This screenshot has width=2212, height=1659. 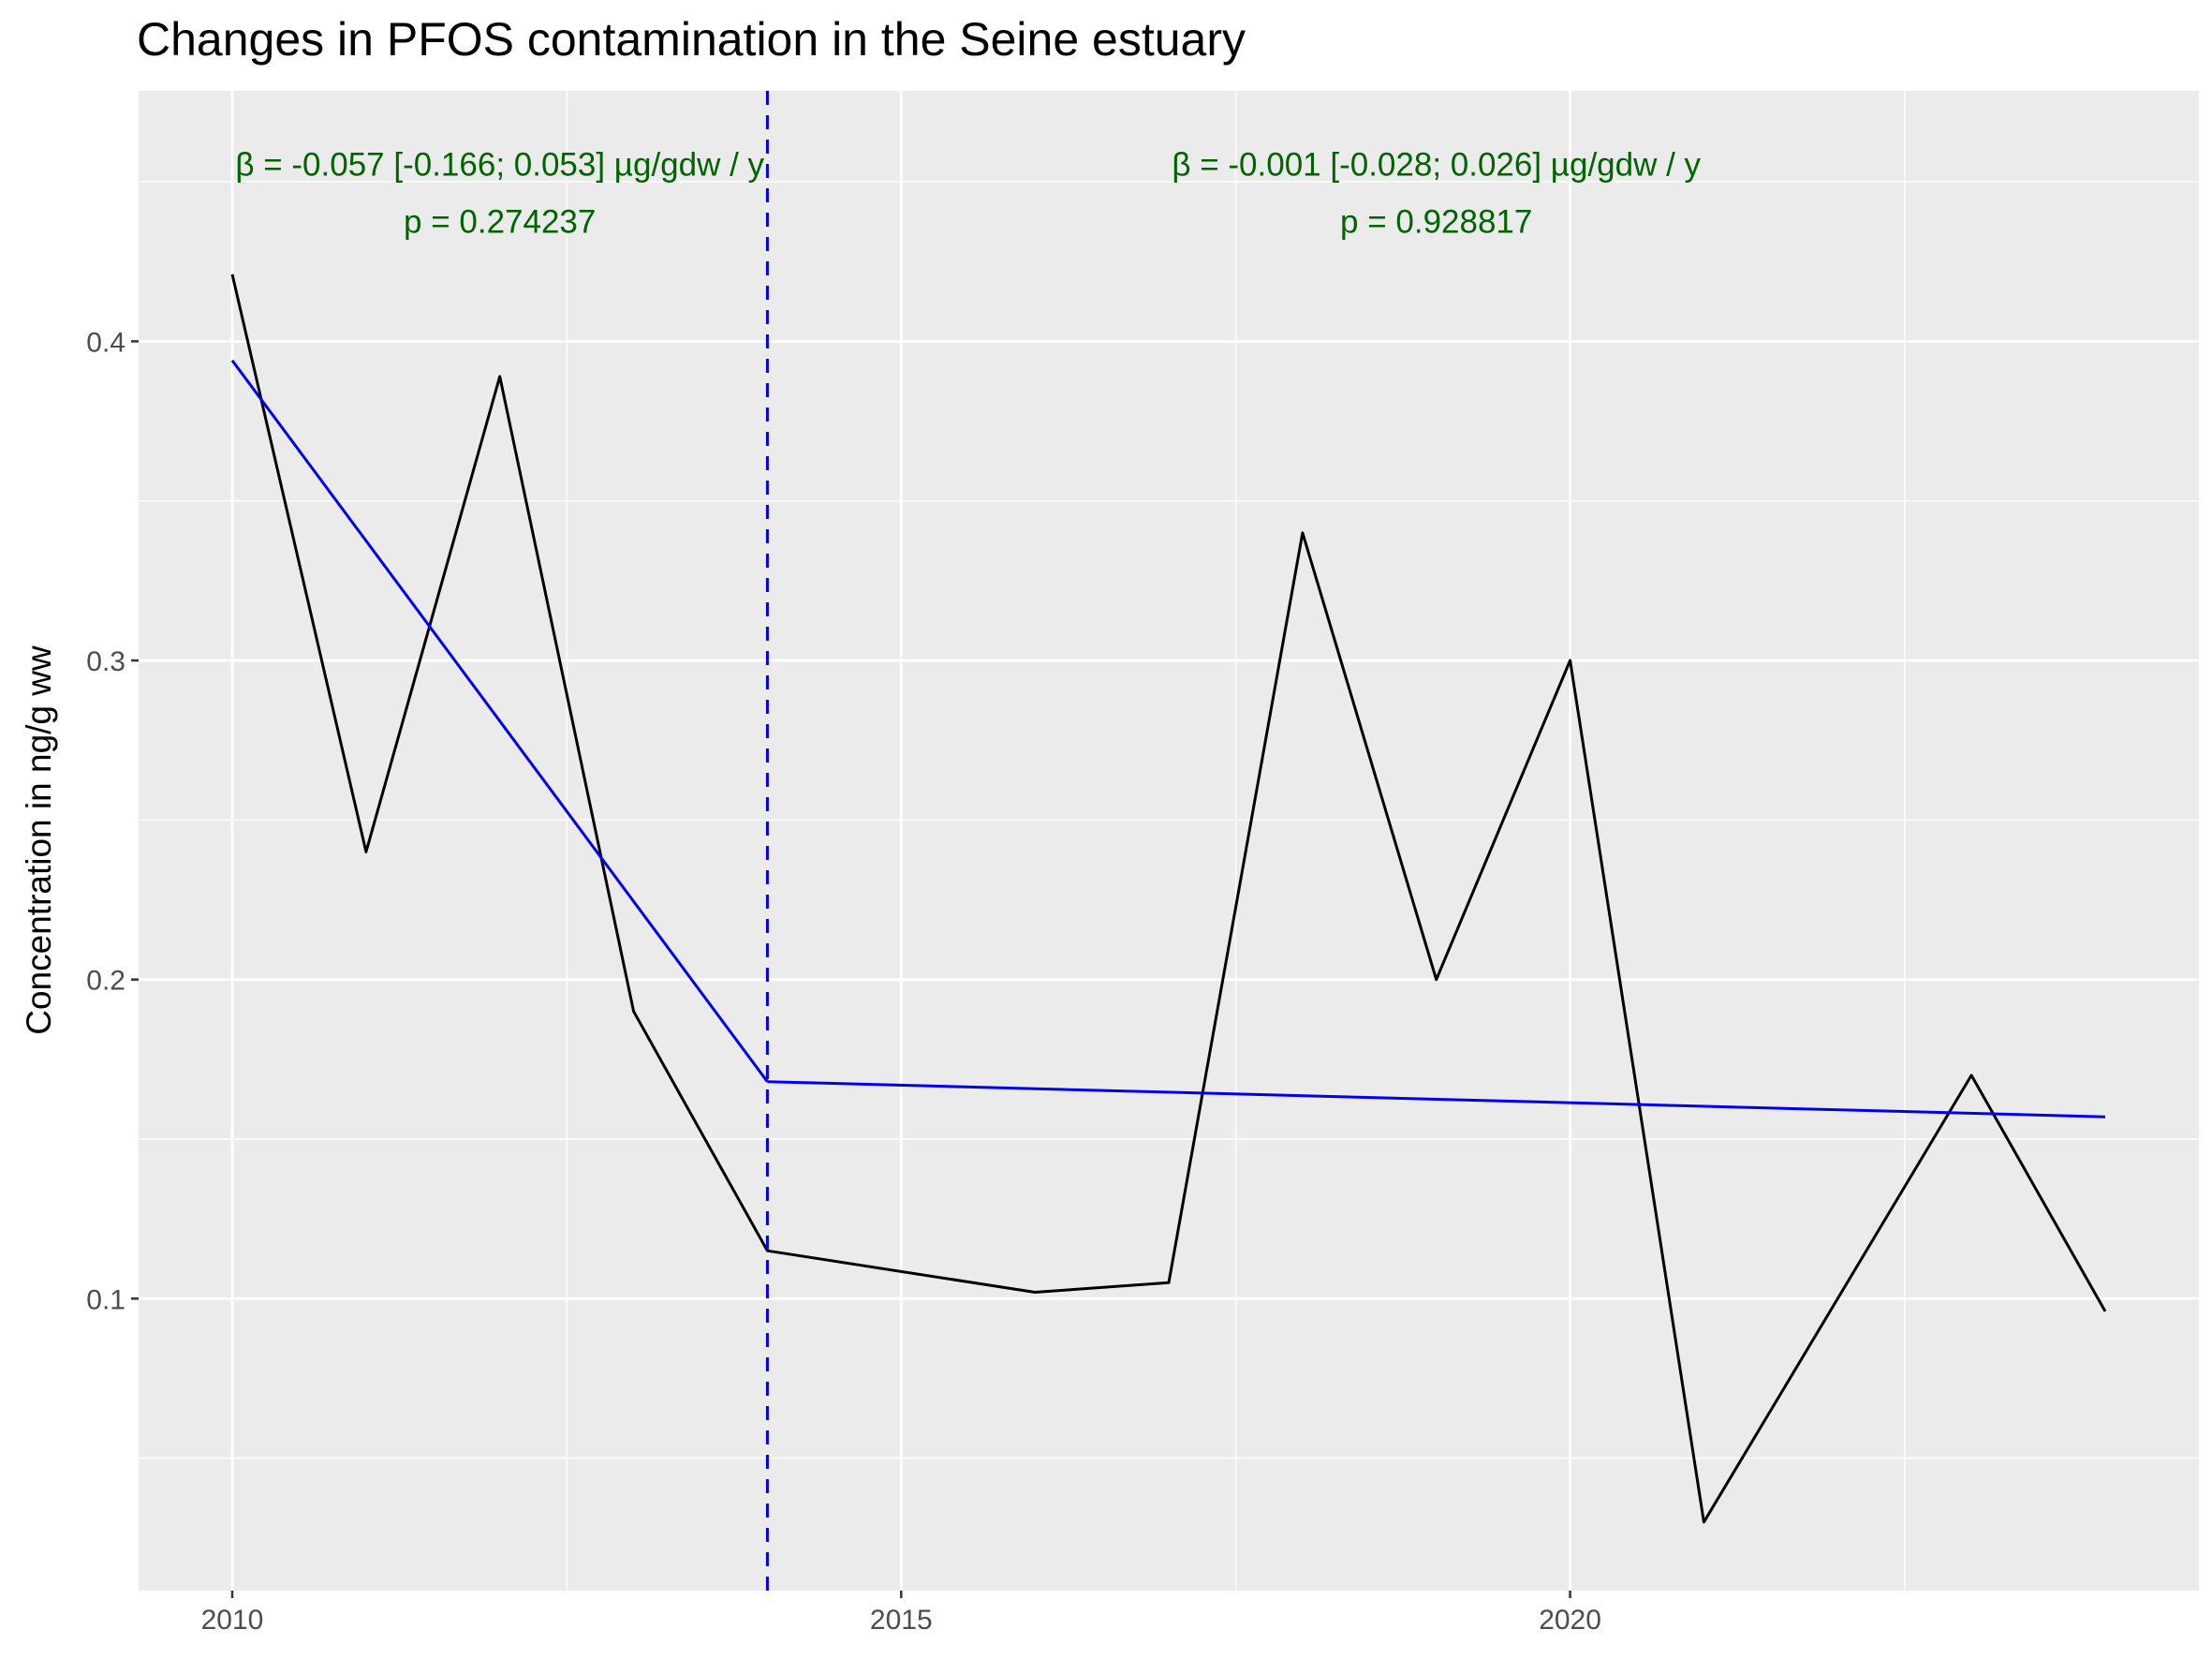 I want to click on x-tick-label: 2015, so click(x=902, y=1621).